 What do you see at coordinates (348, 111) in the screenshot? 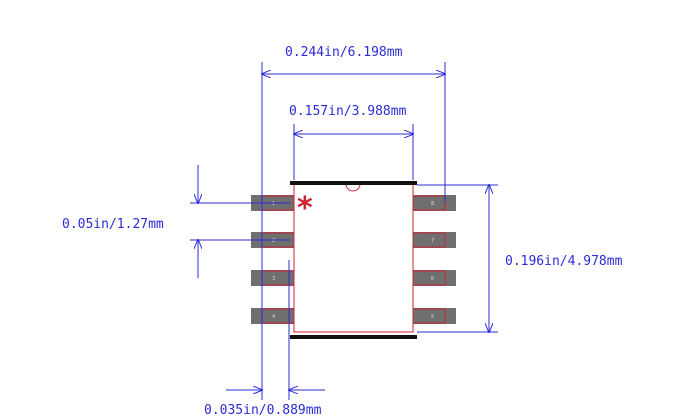
I see `dimension-label-body-width: 0.157in/3.988mm` at bounding box center [348, 111].